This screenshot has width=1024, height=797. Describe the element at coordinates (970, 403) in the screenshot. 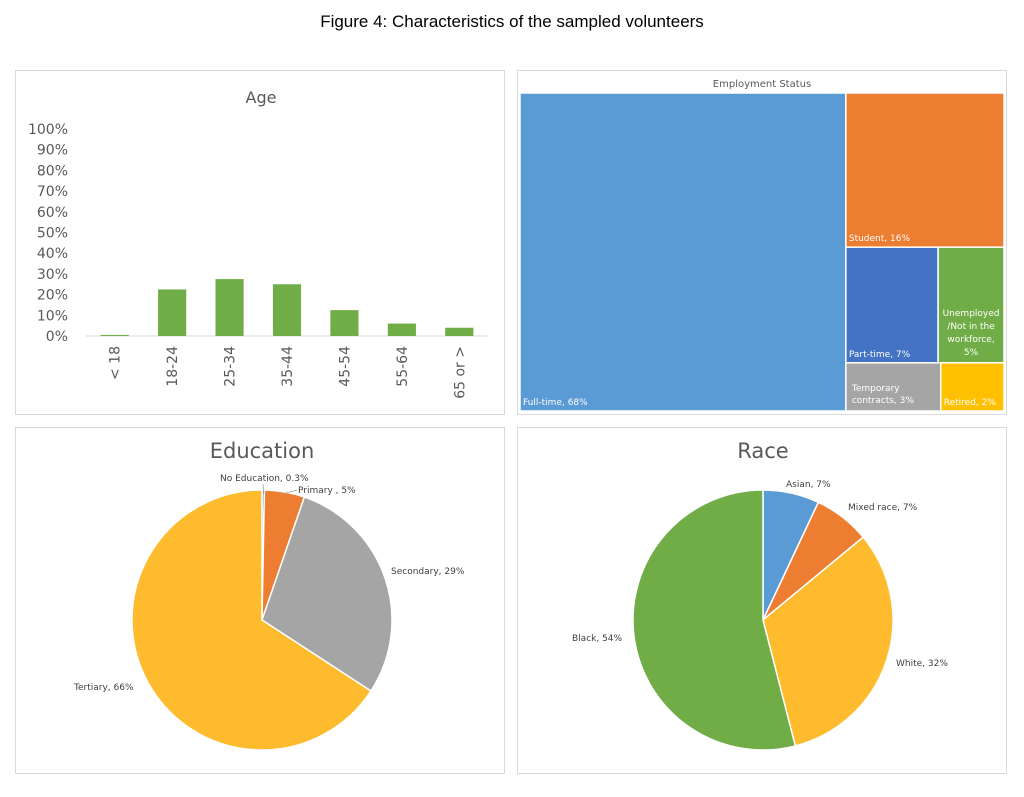

I see `employment-tile-label: Retired, 2%` at that location.